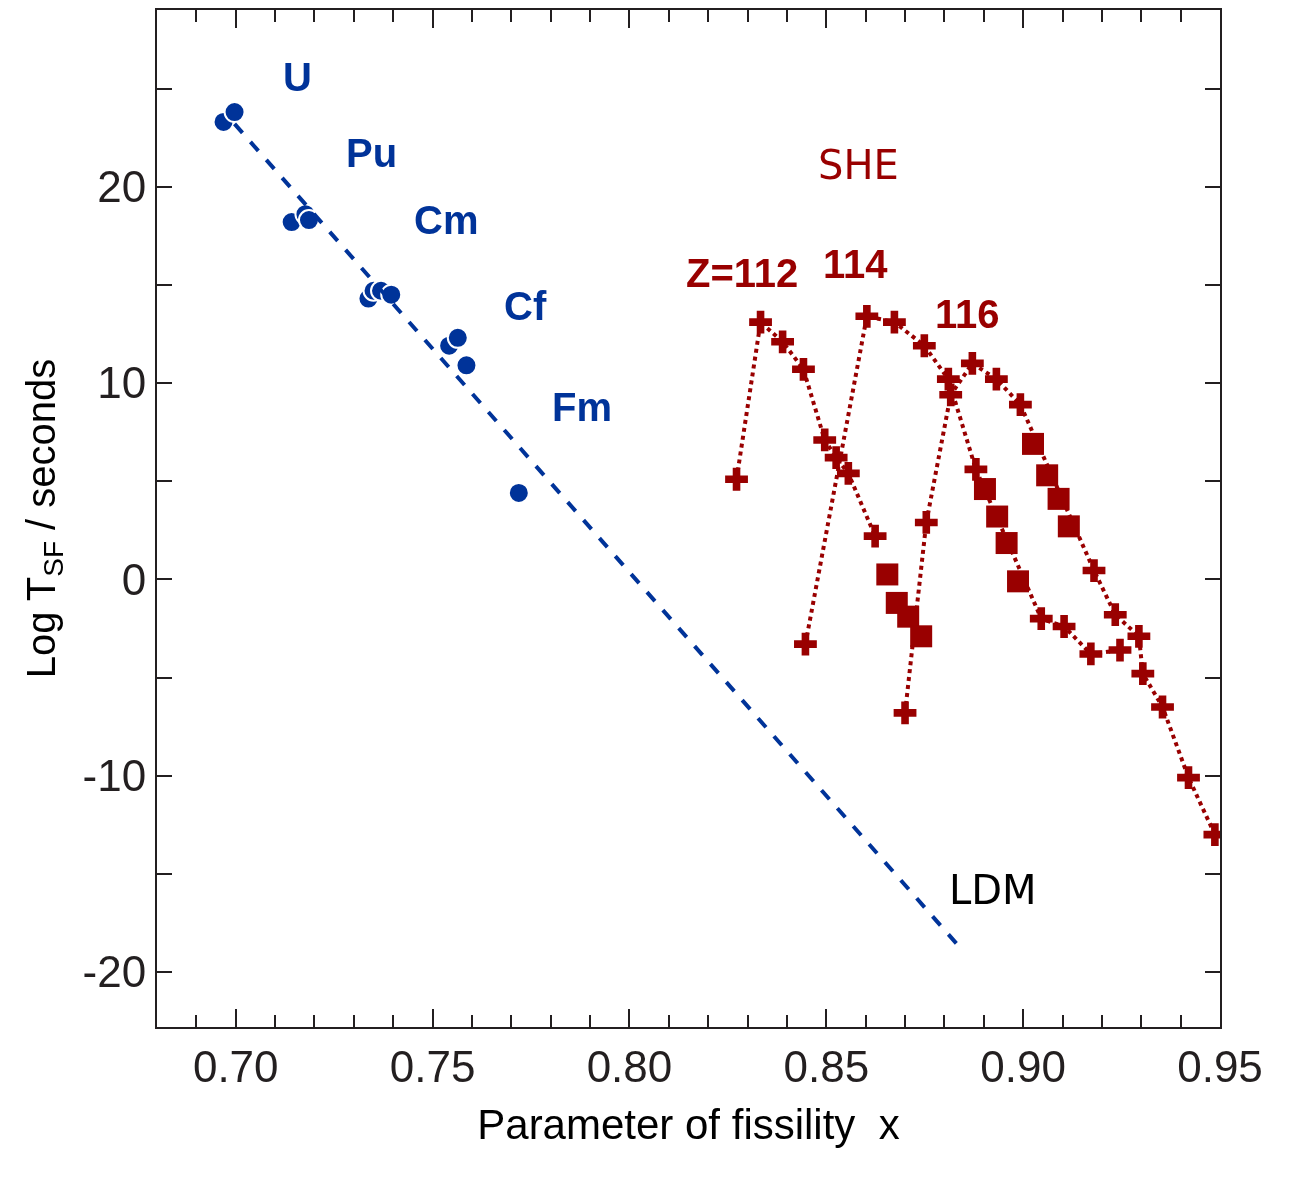  What do you see at coordinates (1023, 1066) in the screenshot?
I see `x-tick-label: 0.90` at bounding box center [1023, 1066].